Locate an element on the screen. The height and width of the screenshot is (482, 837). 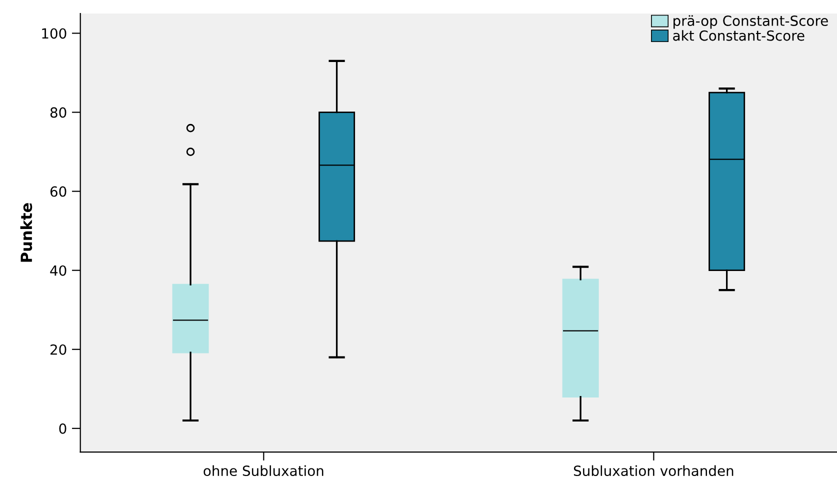
y-tick-label: 100 is located at coordinates (54, 33).